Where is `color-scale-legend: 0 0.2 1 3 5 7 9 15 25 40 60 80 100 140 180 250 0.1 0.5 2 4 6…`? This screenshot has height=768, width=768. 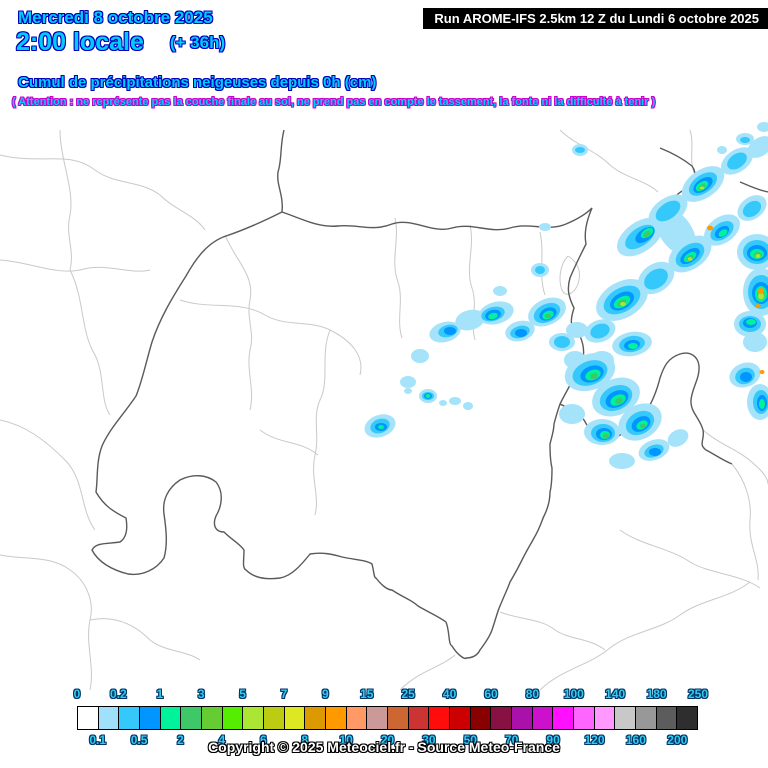
color-scale-legend: 0 0.2 1 3 5 7 9 15 25 40 60 80 100 140 180 250 0.1 0.5 2 4 6… is located at coordinates (391, 717).